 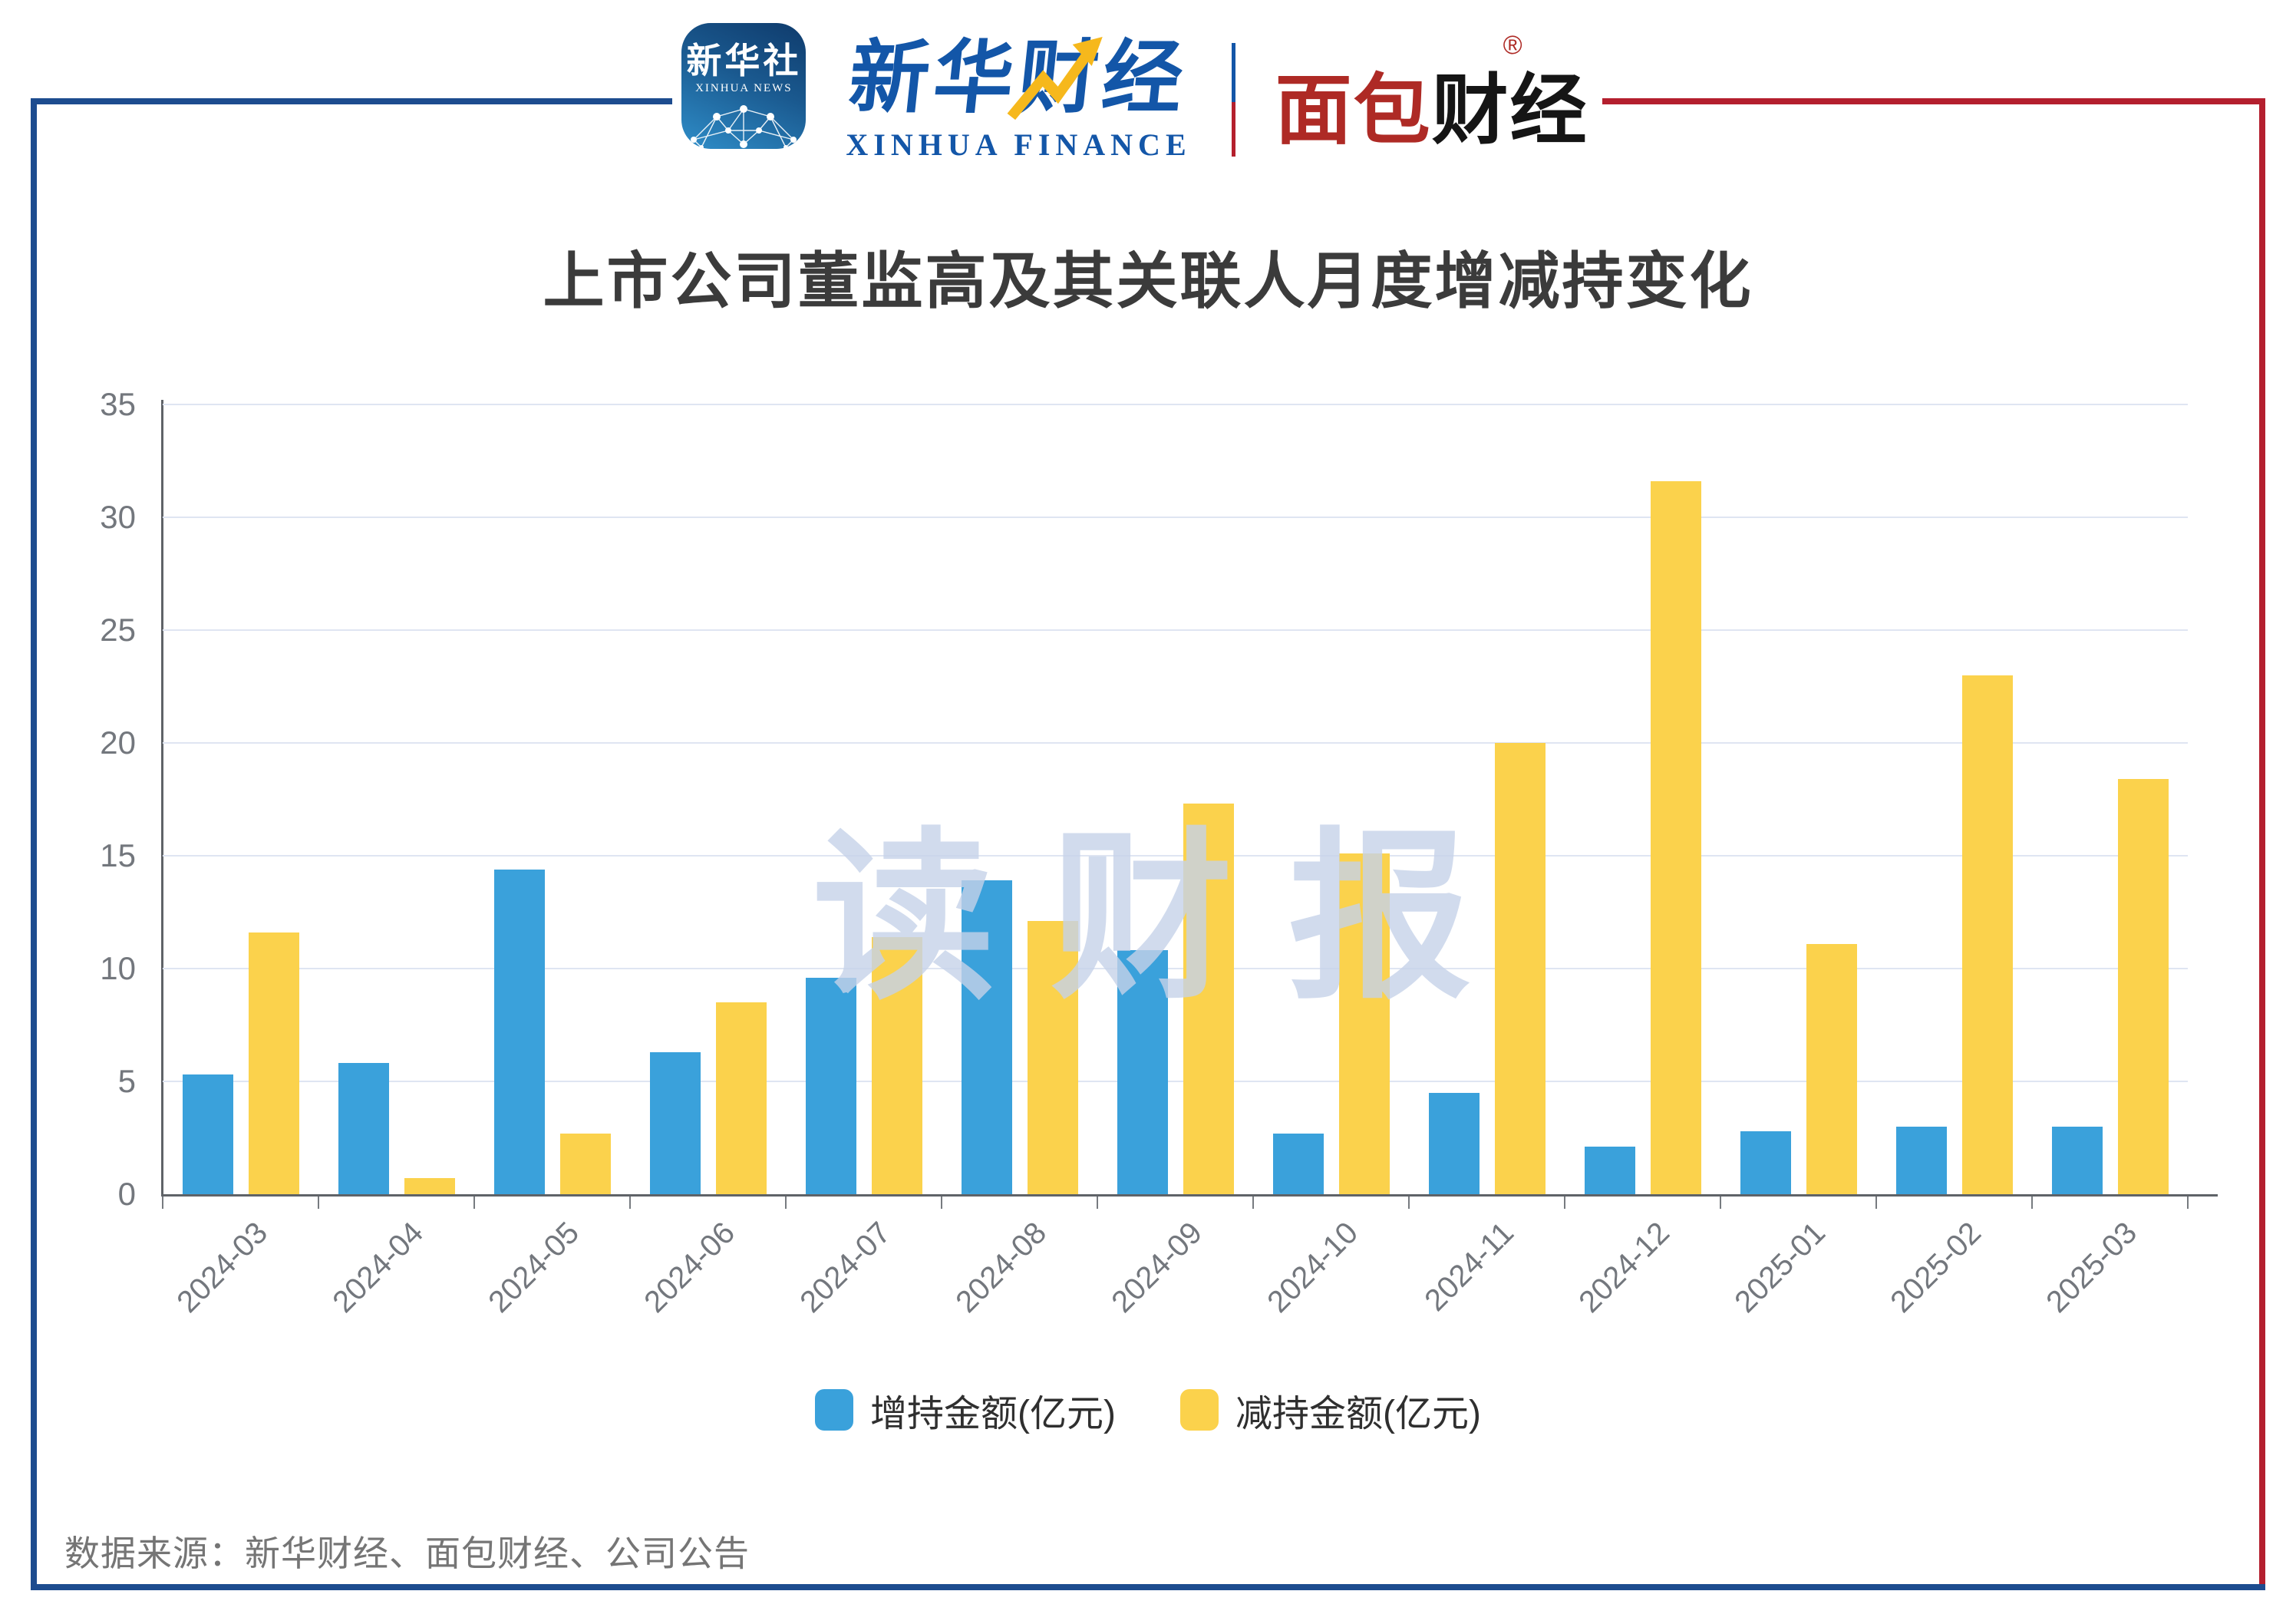 I want to click on bar-增持金额(亿元)-2024-10, so click(x=1298, y=1163).